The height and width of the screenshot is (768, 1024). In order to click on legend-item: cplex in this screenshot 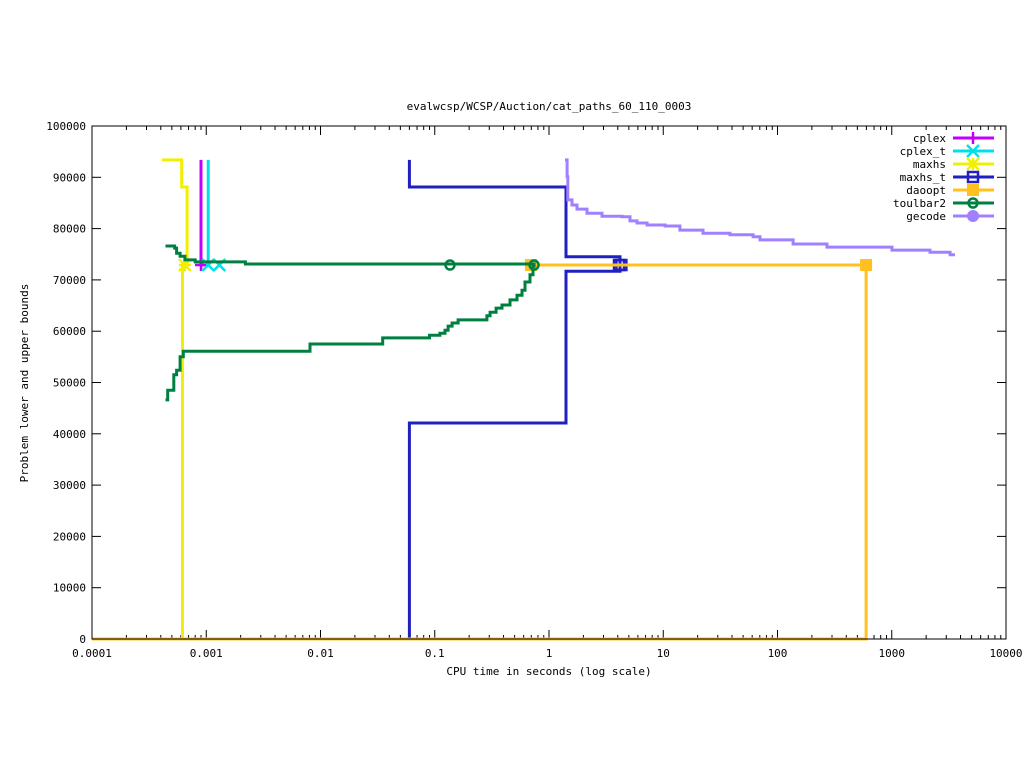, I will do `click(953, 138)`.